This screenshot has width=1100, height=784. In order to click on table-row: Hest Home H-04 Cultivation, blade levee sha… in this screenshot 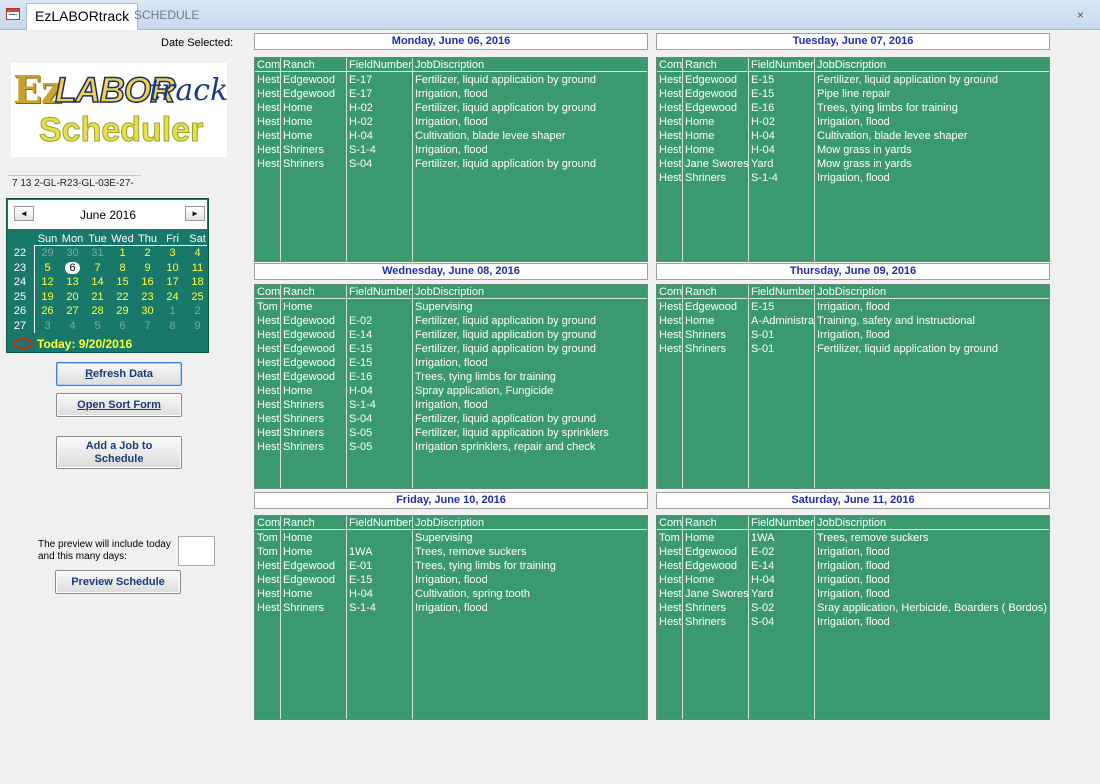, I will do `click(853, 136)`.